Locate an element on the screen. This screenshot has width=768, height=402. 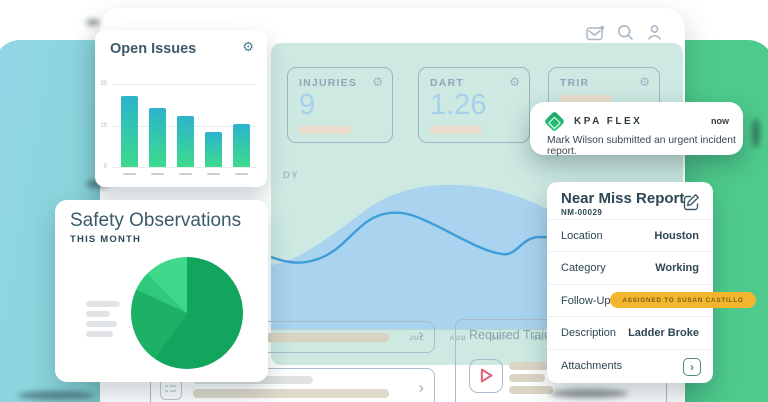
assigned-badge: ASSIGNED TO SUSAN CASTILLO is located at coordinates (683, 300).